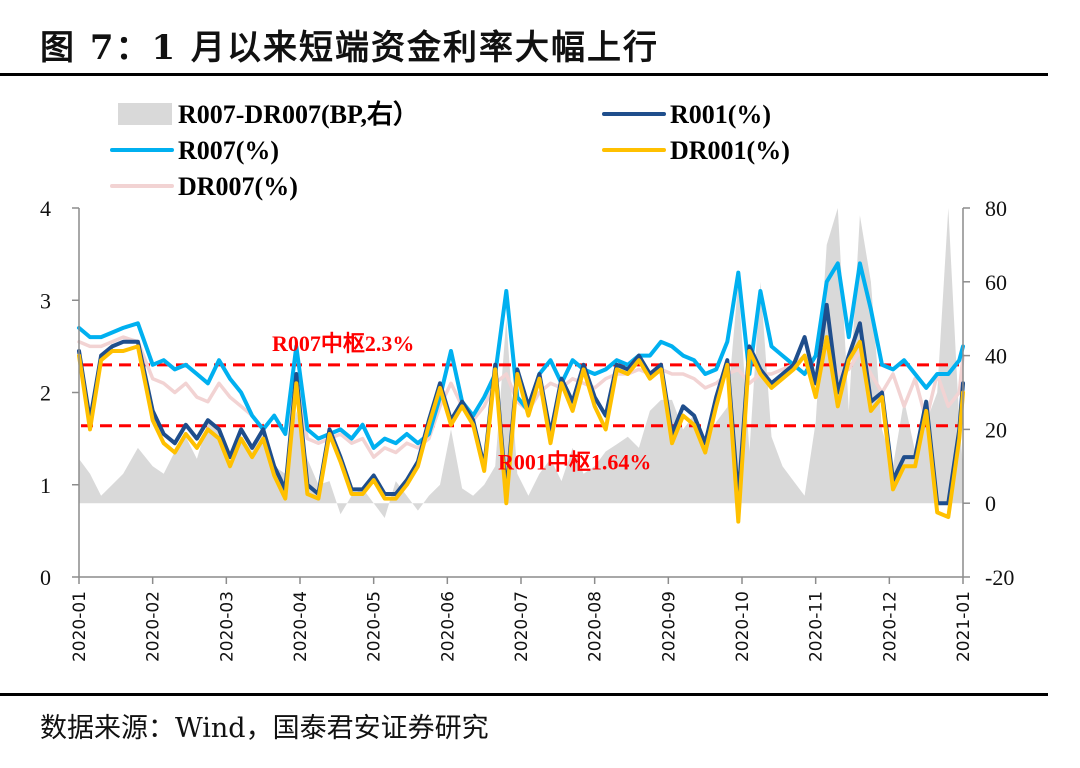 Image resolution: width=1080 pixels, height=768 pixels. Describe the element at coordinates (996, 282) in the screenshot. I see `right-tick-label: 60` at that location.